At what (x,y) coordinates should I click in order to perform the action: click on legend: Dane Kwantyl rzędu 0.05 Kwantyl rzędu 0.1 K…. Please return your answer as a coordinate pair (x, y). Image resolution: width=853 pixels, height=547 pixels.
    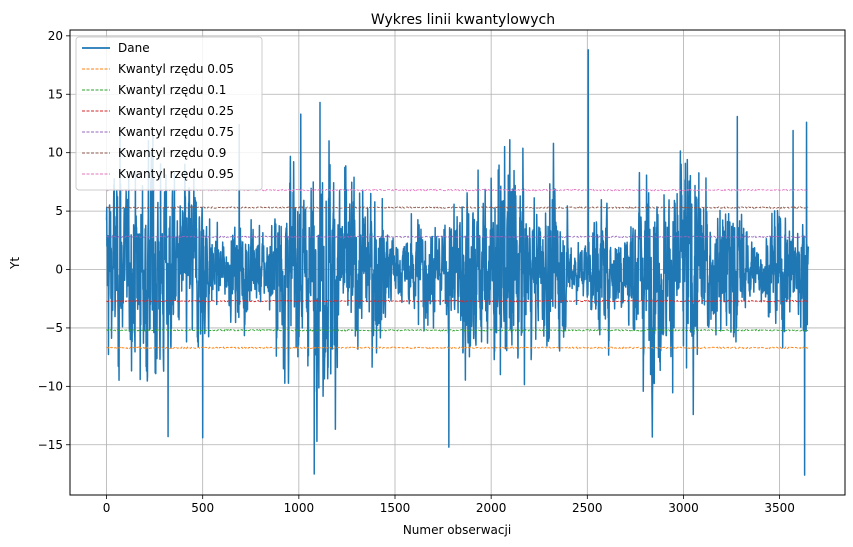
    Looking at the image, I should click on (169, 113).